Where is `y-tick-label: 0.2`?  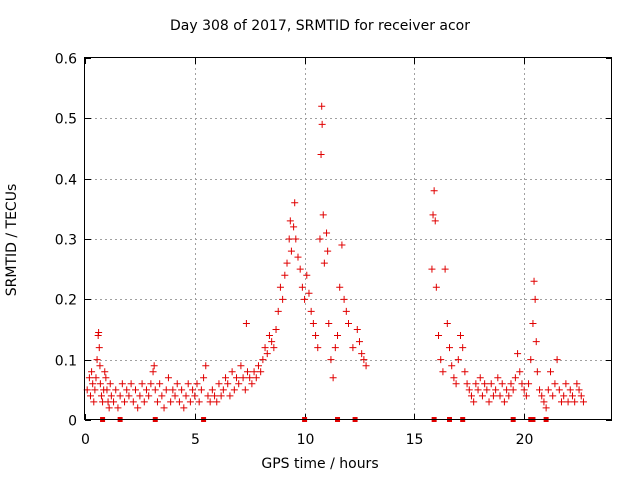
y-tick-label: 0.2 is located at coordinates (66, 301).